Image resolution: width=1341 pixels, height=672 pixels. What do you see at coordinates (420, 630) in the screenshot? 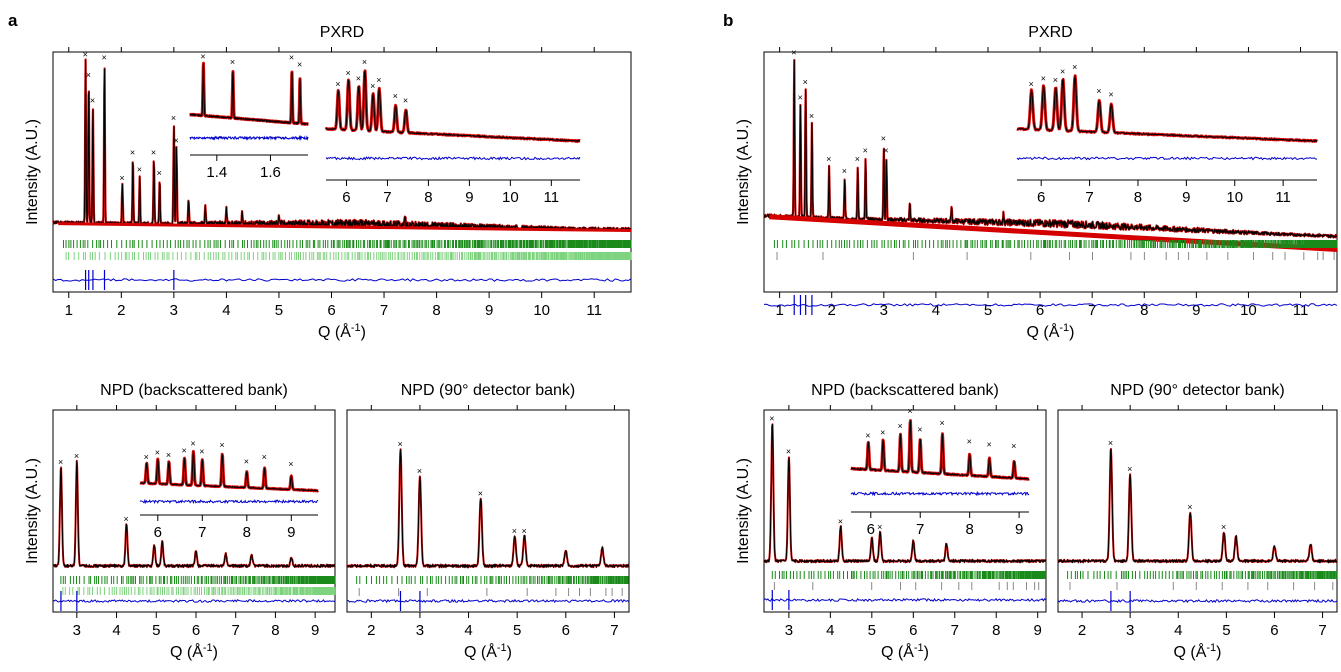
I see `chart-a-npd-90-xtick-label: 3` at bounding box center [420, 630].